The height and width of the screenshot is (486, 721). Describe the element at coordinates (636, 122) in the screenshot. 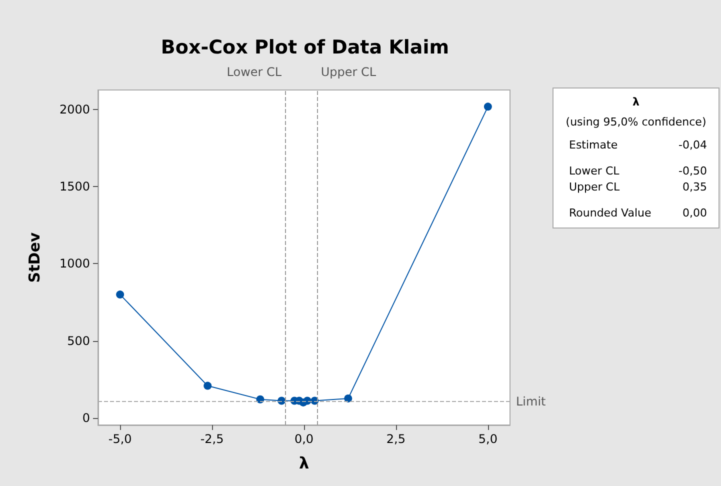

I see `text: (using 95,0% confidence)` at that location.